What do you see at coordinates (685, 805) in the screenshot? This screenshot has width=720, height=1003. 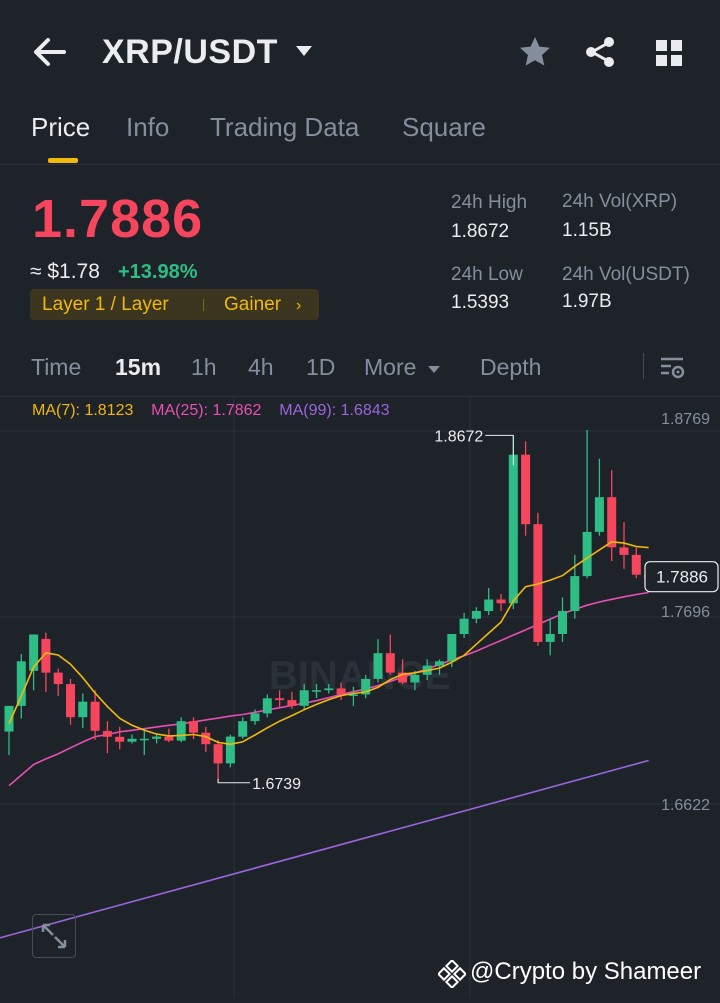 I see `y-tick-label: 1.6622` at bounding box center [685, 805].